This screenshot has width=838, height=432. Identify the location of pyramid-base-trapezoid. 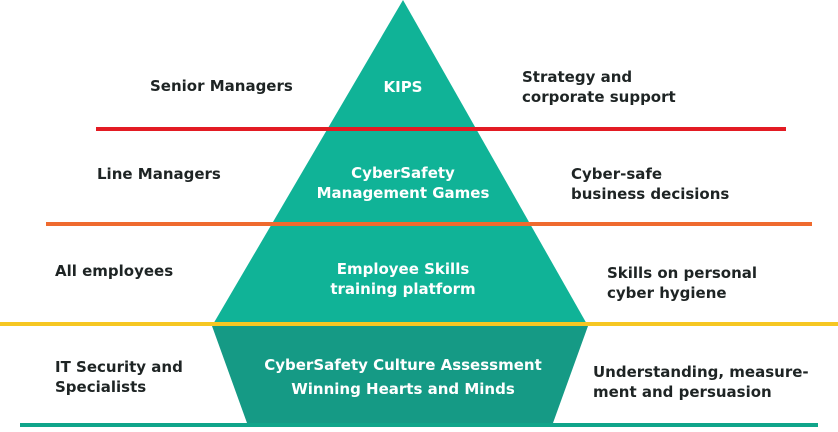
(400, 374).